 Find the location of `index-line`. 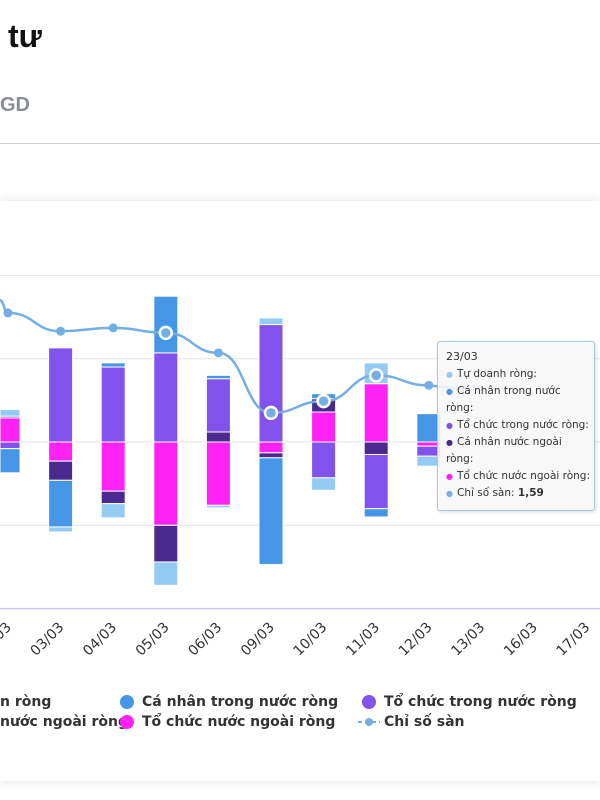

index-line is located at coordinates (237, 360).